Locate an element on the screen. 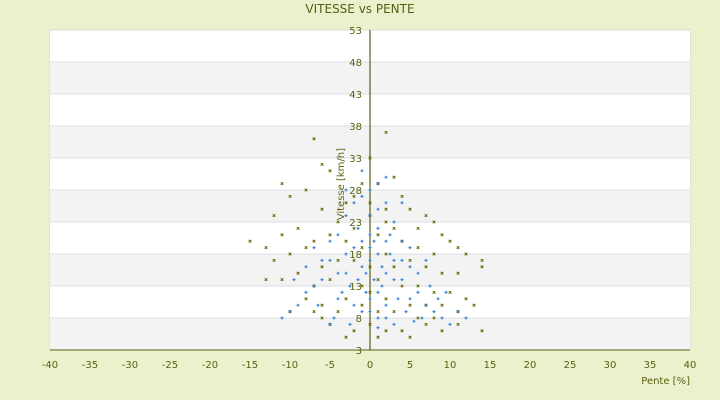 This screenshot has height=400, width=720. x-tick-label: 40 is located at coordinates (690, 365).